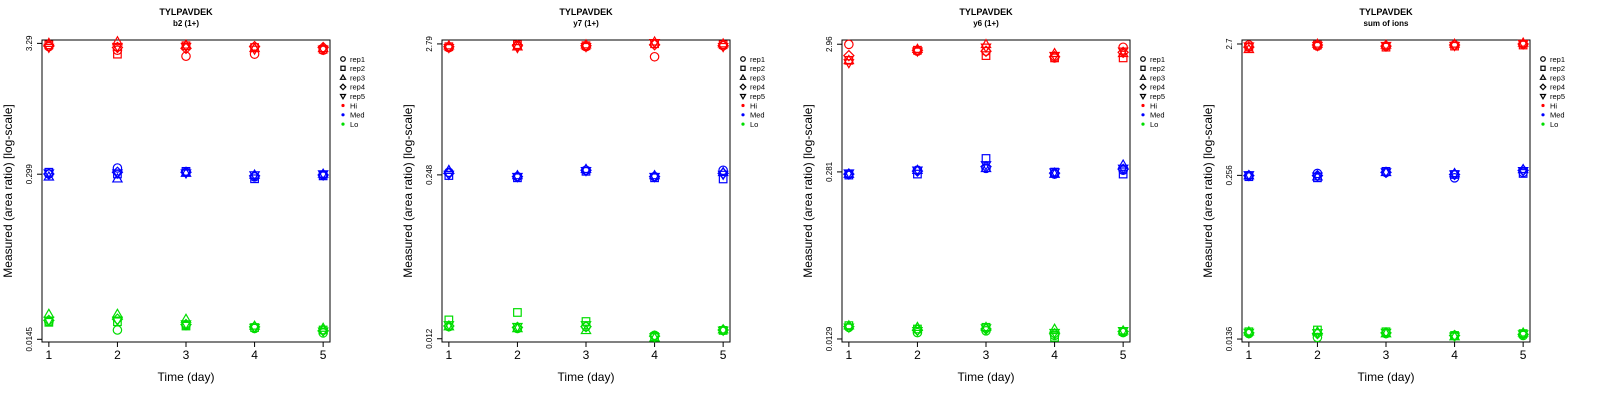  Describe the element at coordinates (408, 190) in the screenshot. I see `y-axis-label: Measured (area ratio) [log-scale]` at that location.